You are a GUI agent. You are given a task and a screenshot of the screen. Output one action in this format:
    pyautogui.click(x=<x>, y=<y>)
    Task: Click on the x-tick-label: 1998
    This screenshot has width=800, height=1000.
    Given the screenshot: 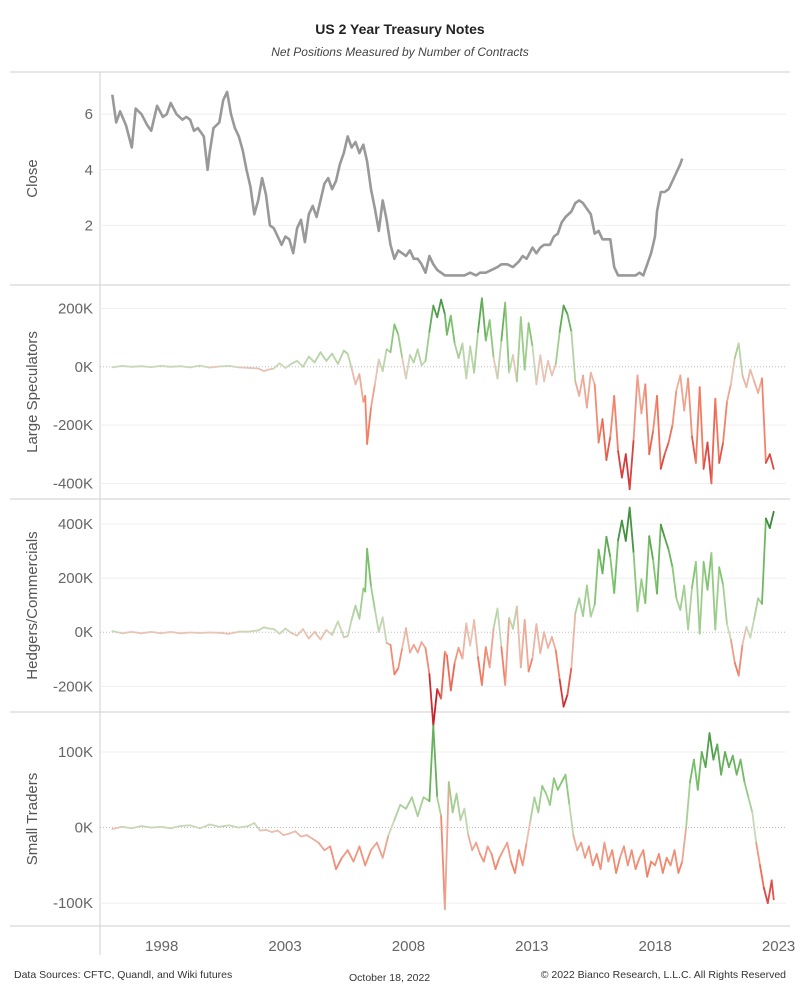 What is the action you would take?
    pyautogui.click(x=161, y=946)
    